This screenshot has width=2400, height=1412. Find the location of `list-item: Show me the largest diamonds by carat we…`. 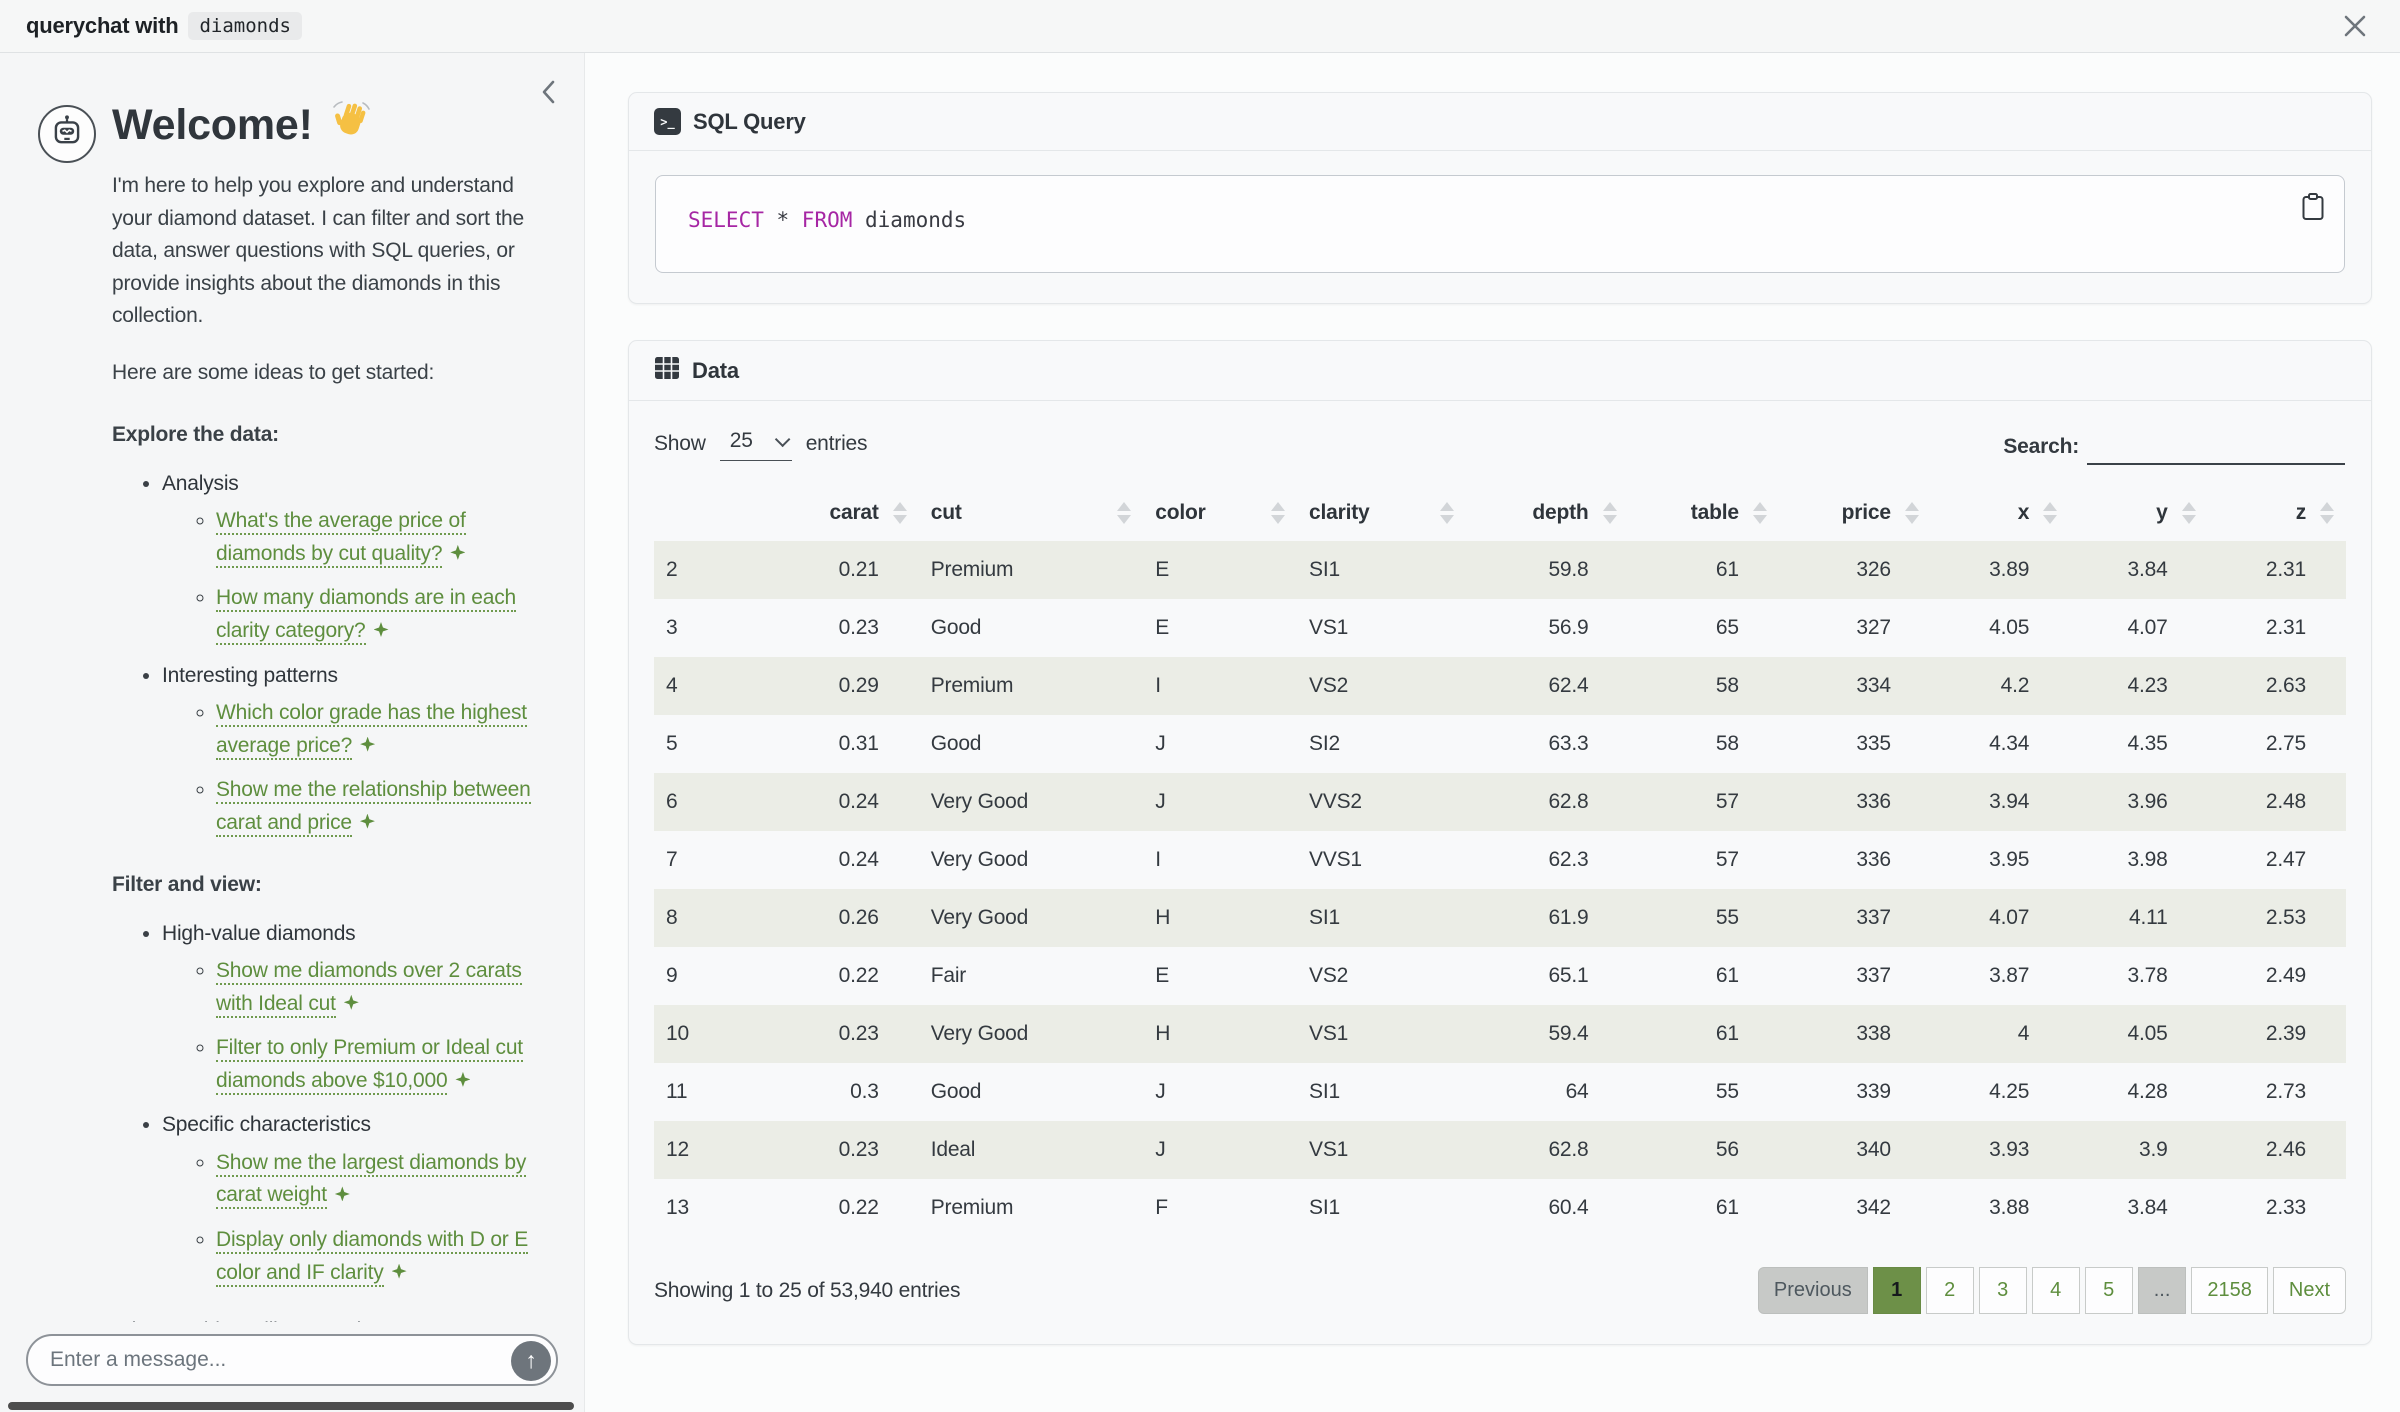

list-item: Show me the largest diamonds by carat we… is located at coordinates (386, 1179).